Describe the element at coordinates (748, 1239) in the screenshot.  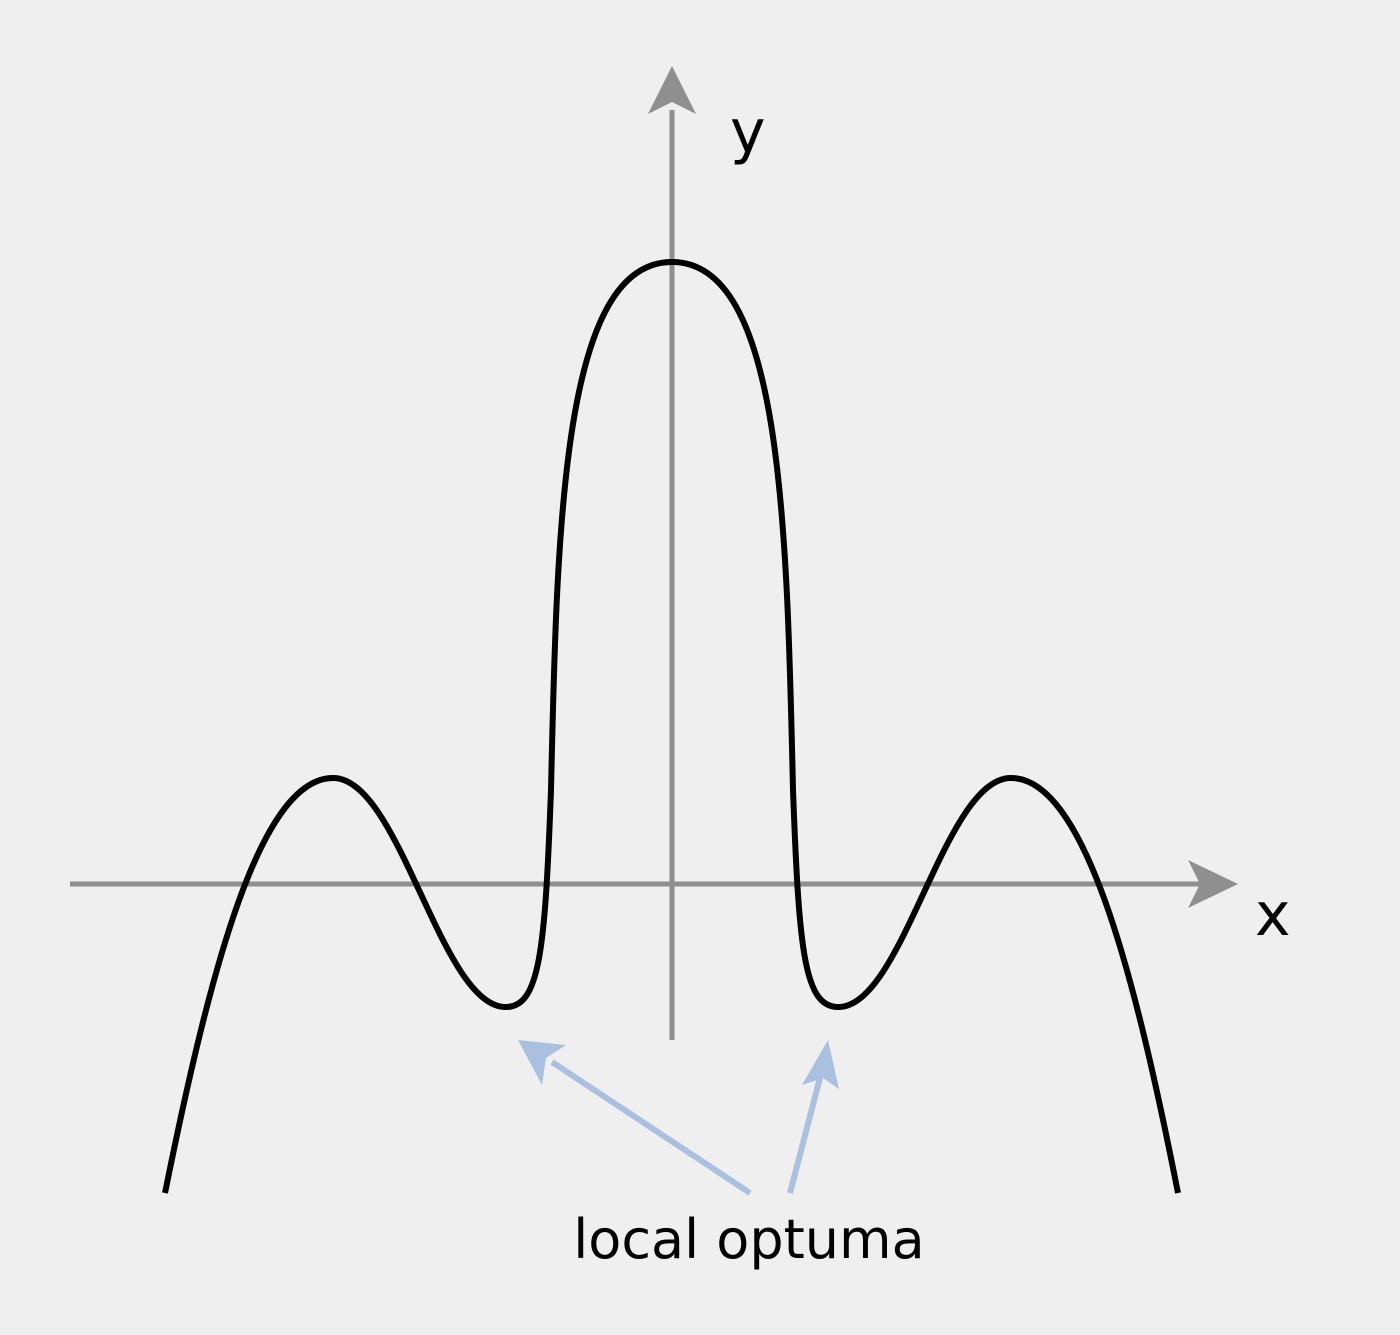
I see `local-optima-label: local optuma` at that location.